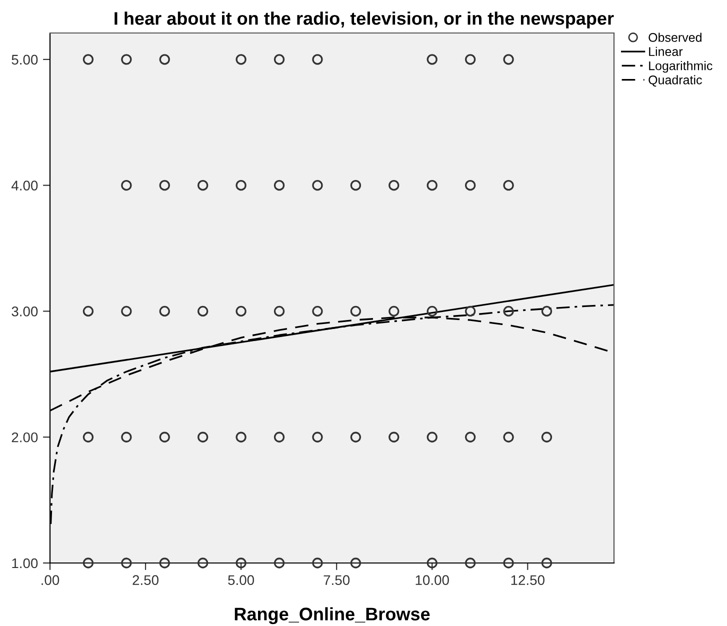 The height and width of the screenshot is (626, 727). I want to click on legend-label: Logarithmic, so click(680, 67).